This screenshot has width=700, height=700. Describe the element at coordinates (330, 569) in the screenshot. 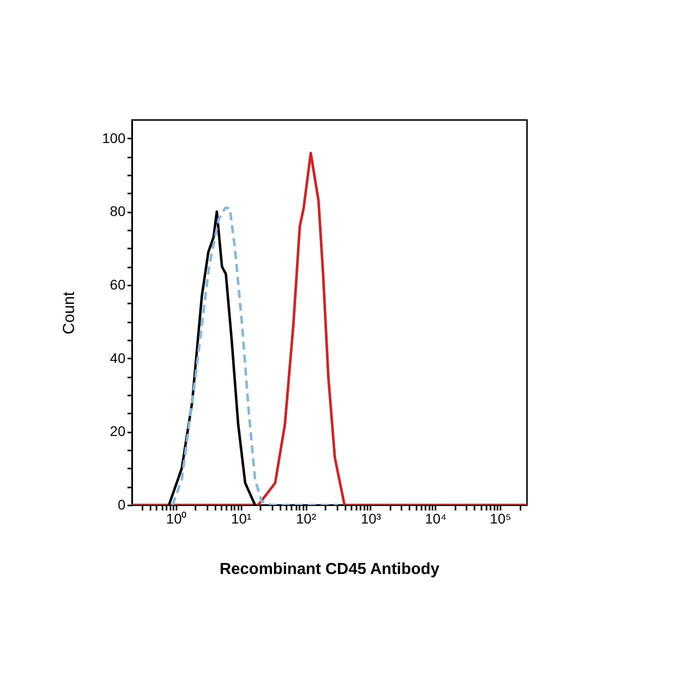

I see `text: Recombinant CD45 Antibody` at that location.